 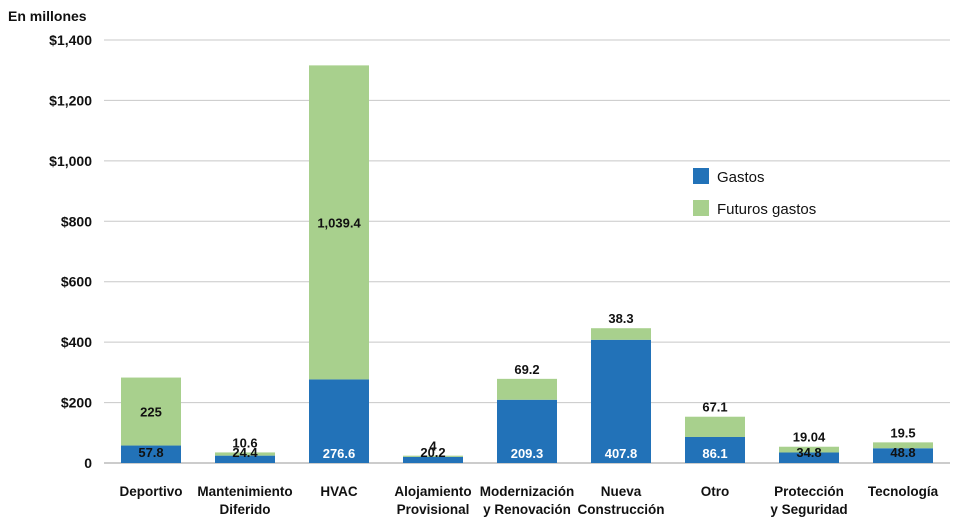 I want to click on y-tick-label: $400, so click(x=76, y=342).